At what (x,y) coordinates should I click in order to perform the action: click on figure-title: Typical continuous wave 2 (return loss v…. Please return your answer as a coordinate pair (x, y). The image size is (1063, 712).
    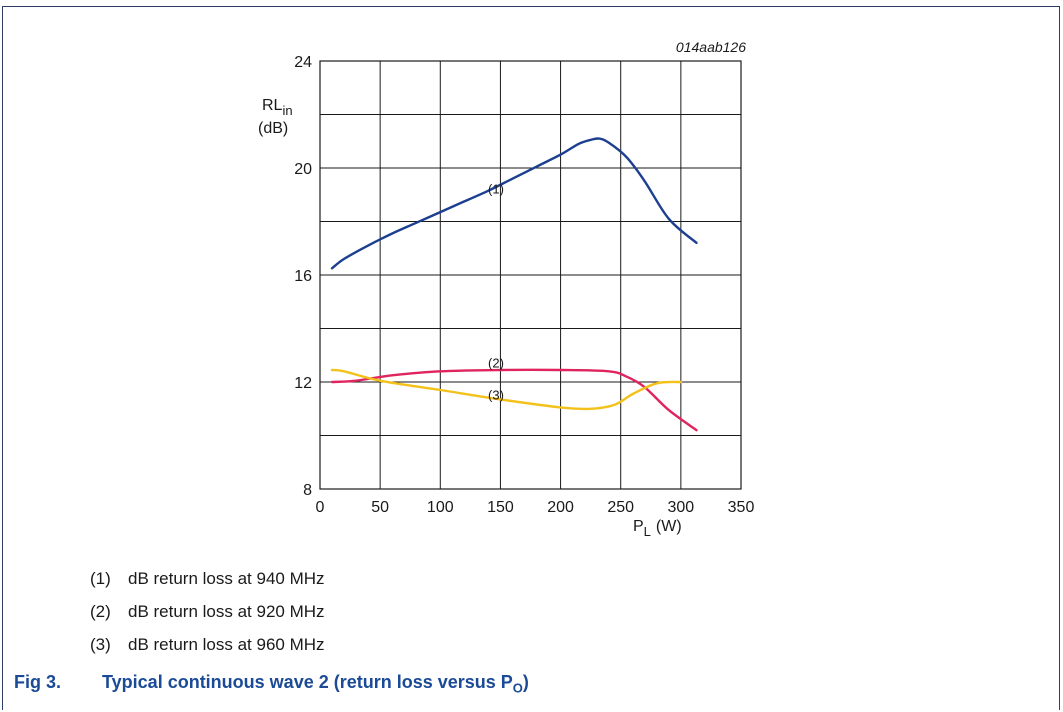
    Looking at the image, I should click on (307, 682).